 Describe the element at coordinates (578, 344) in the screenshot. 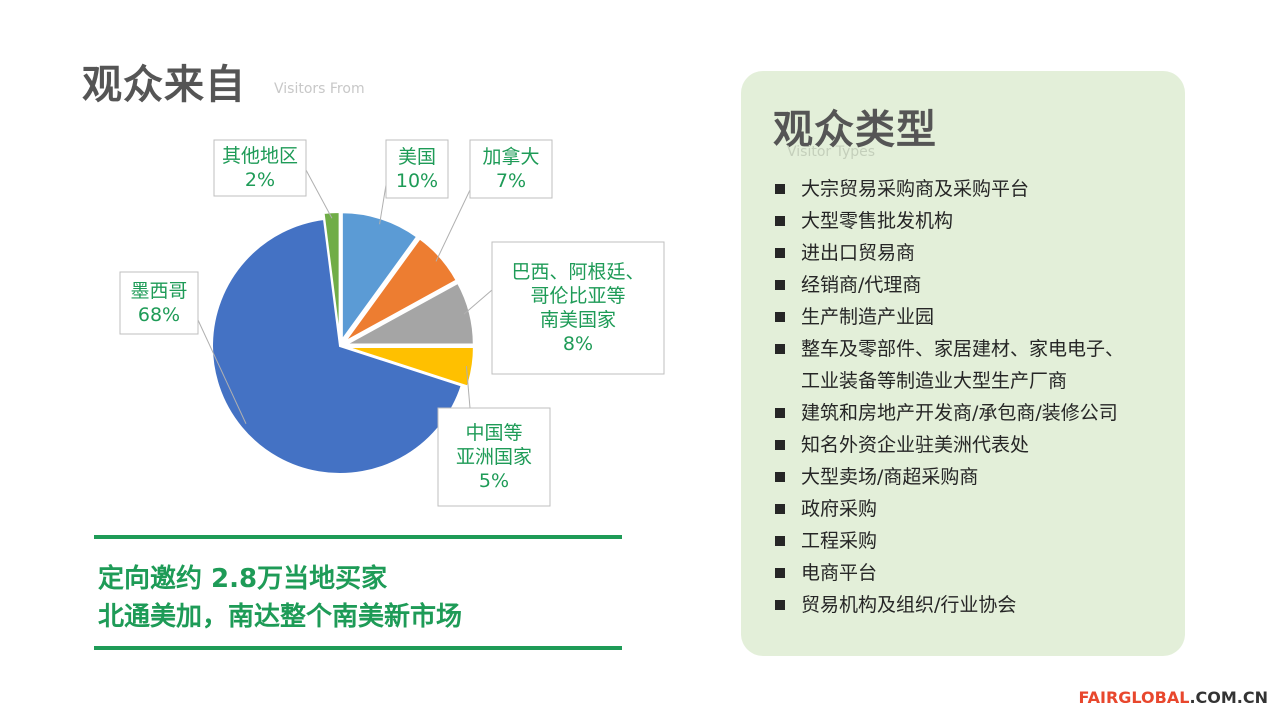

I see `slice-percent-south-america: 8%` at that location.